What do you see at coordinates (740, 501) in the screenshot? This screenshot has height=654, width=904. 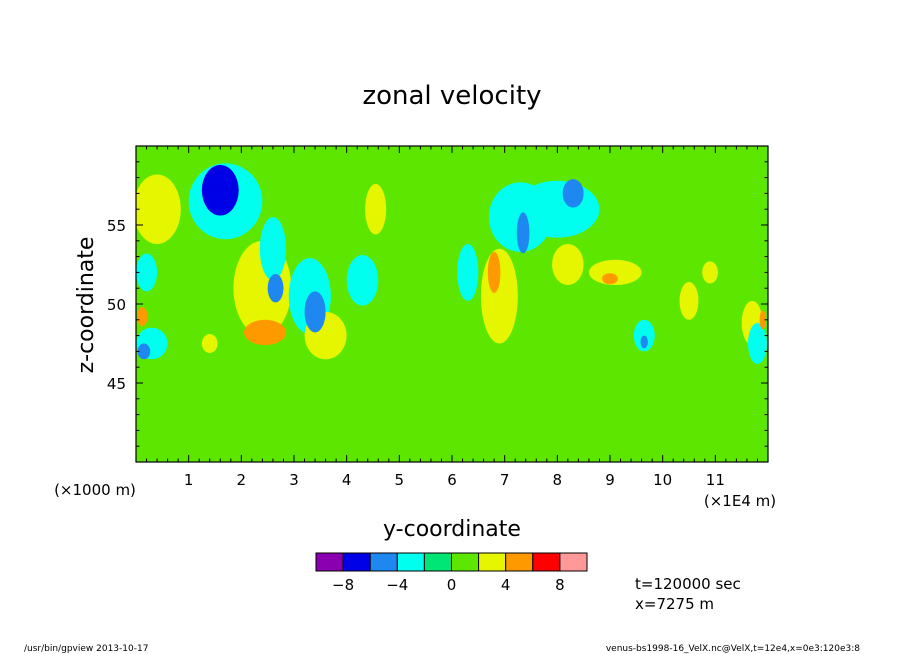 I see `x-unit-right-label: (×1E4 m)` at bounding box center [740, 501].